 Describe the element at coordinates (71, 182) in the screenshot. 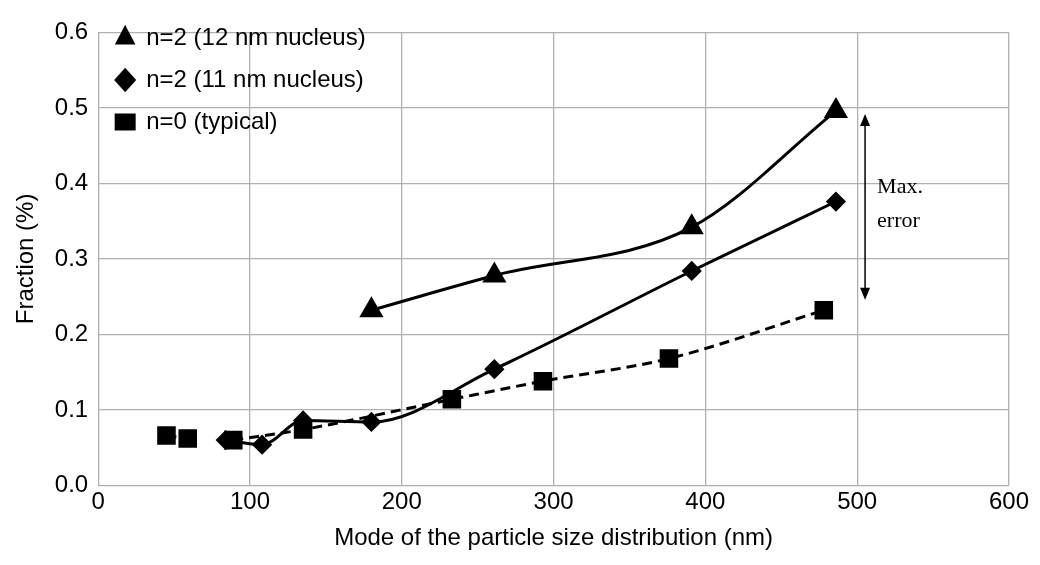

I see `y-tick-label: 0.4` at that location.